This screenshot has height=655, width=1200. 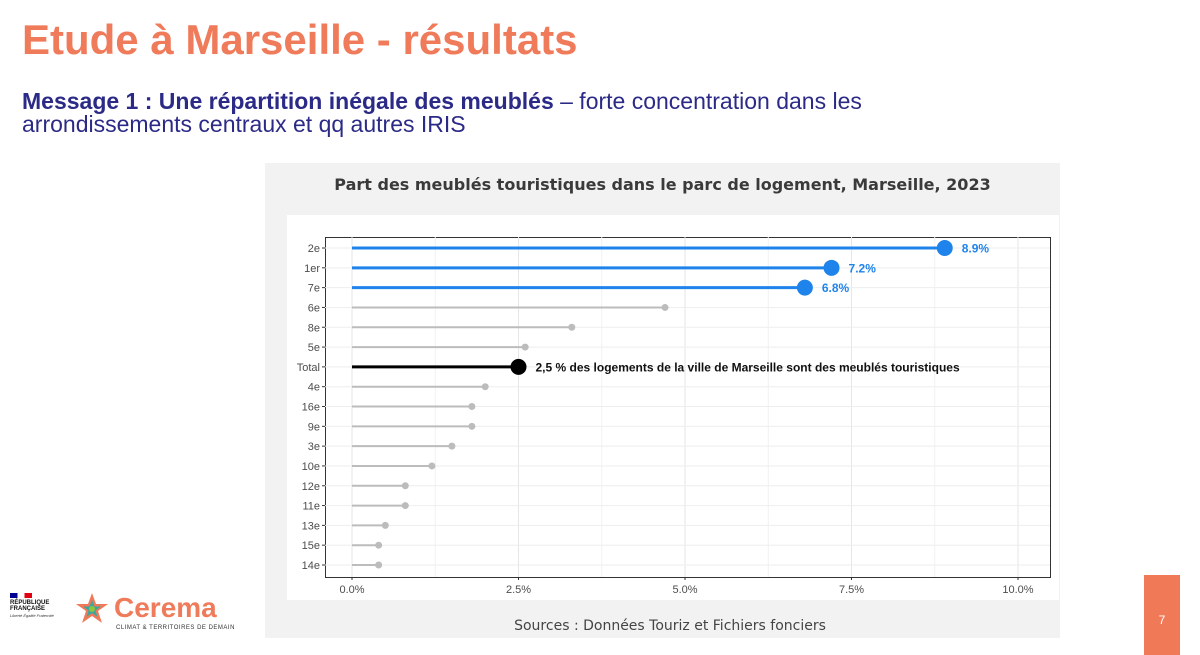 I want to click on x-tick-label: 7.5%, so click(x=851, y=590).